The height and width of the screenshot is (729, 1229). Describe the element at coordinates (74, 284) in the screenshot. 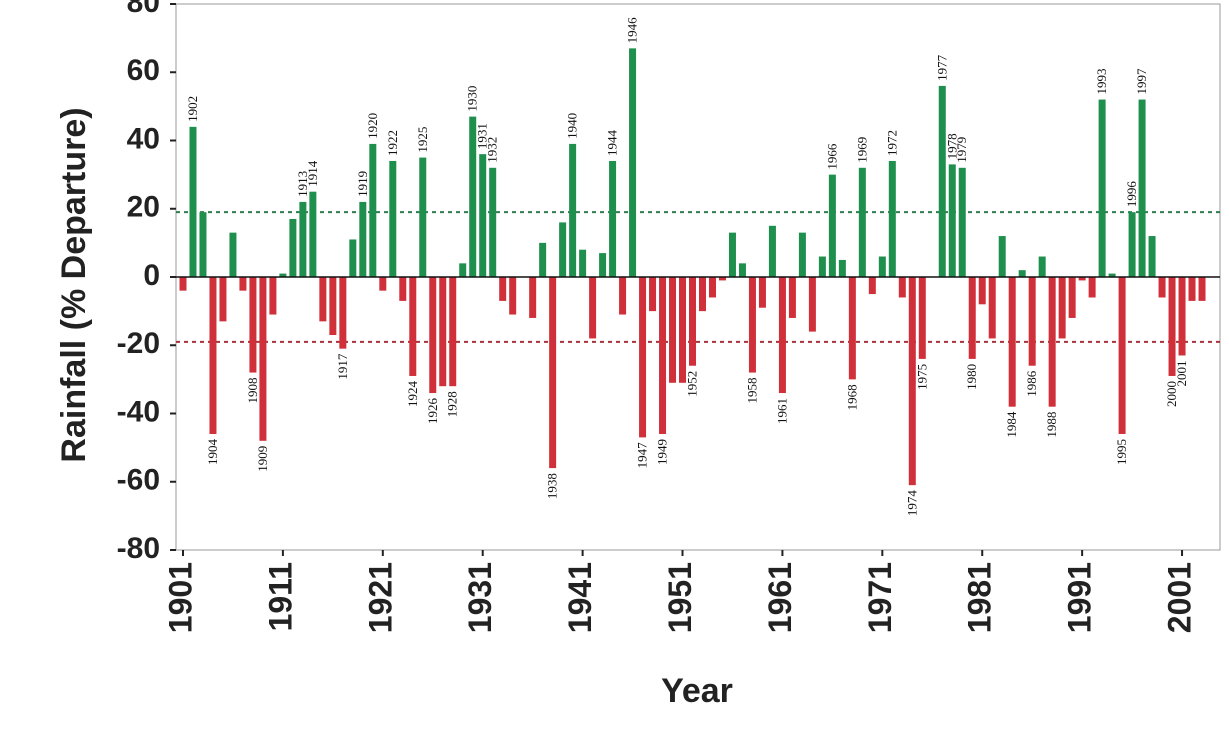

I see `y-axis-label: Rainfall (% Departure)` at that location.